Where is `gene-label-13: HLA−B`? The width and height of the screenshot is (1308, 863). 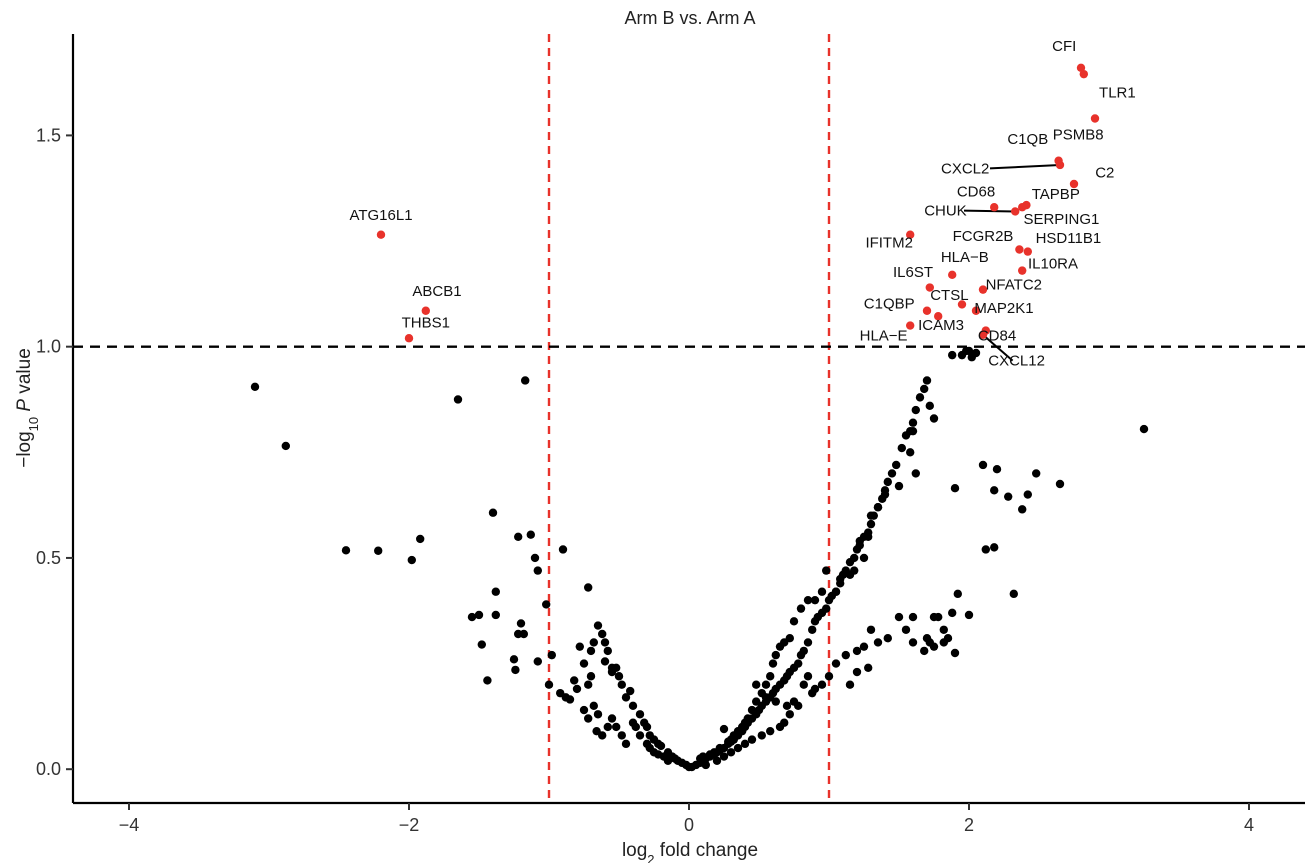 gene-label-13: HLA−B is located at coordinates (965, 257).